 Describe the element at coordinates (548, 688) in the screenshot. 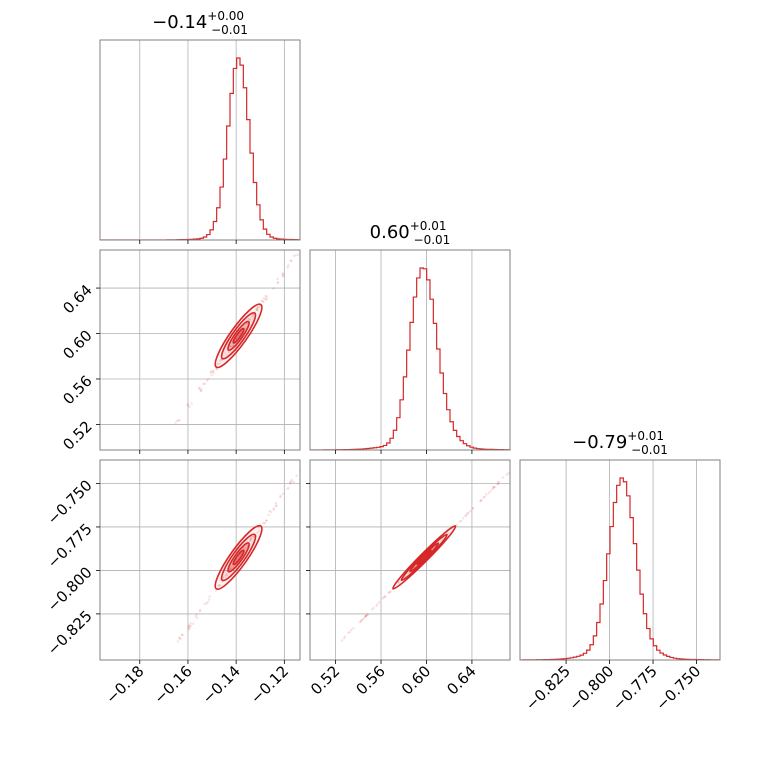

I see `x-tick-label: −0.825` at that location.